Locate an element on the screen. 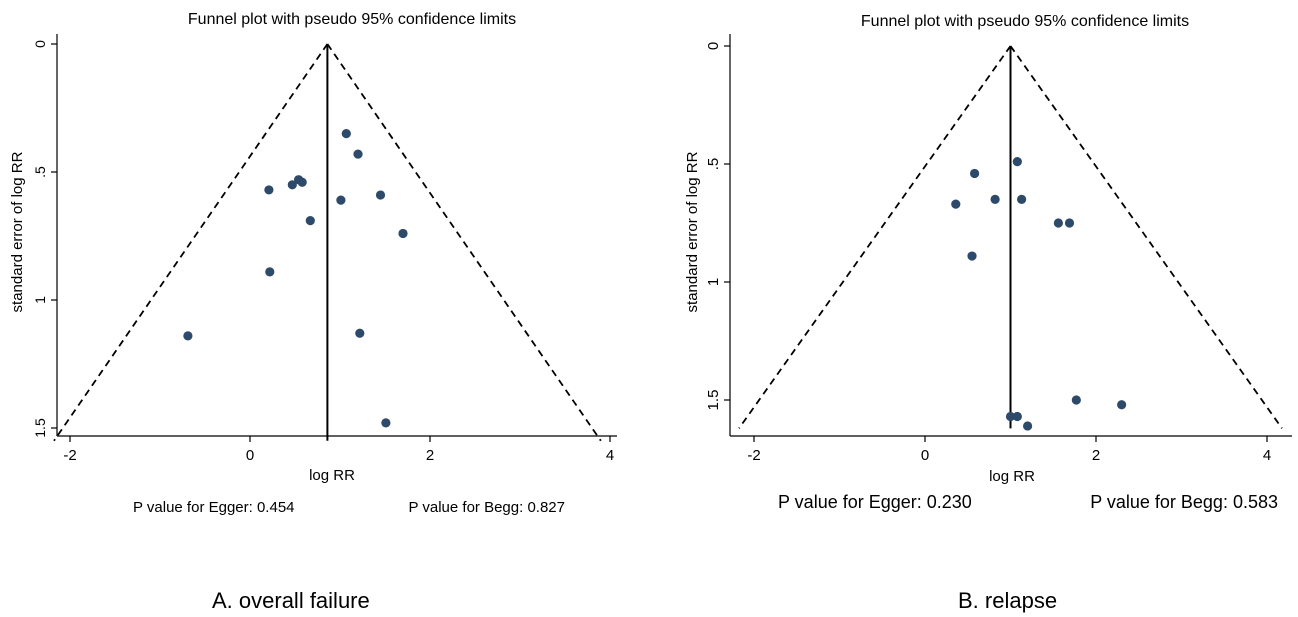  egger-p-value: P value for Egger: 0.454 is located at coordinates (214, 507).